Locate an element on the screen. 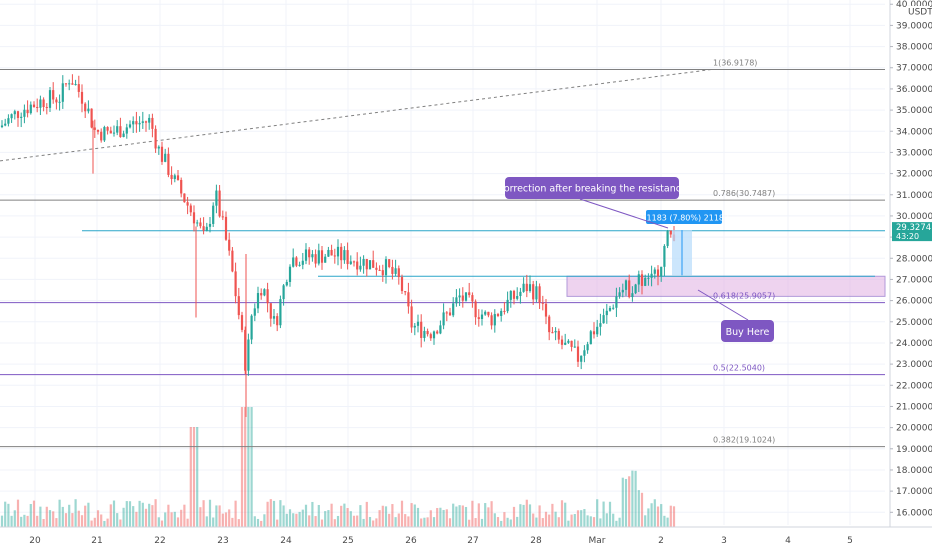 This screenshot has width=932, height=550. price-tick-label: 28.0000 is located at coordinates (914, 259).